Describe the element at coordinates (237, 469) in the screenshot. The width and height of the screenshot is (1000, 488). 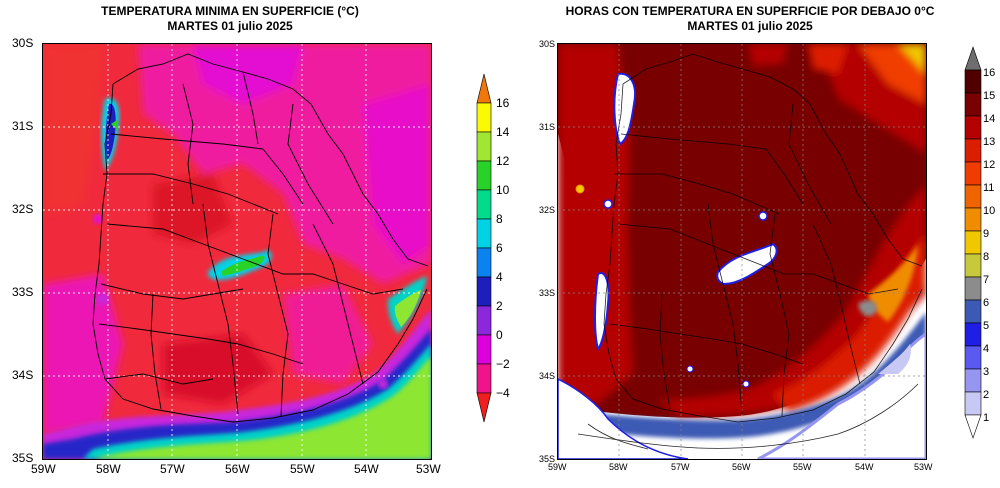
I see `left-x-tick: 56W` at that location.